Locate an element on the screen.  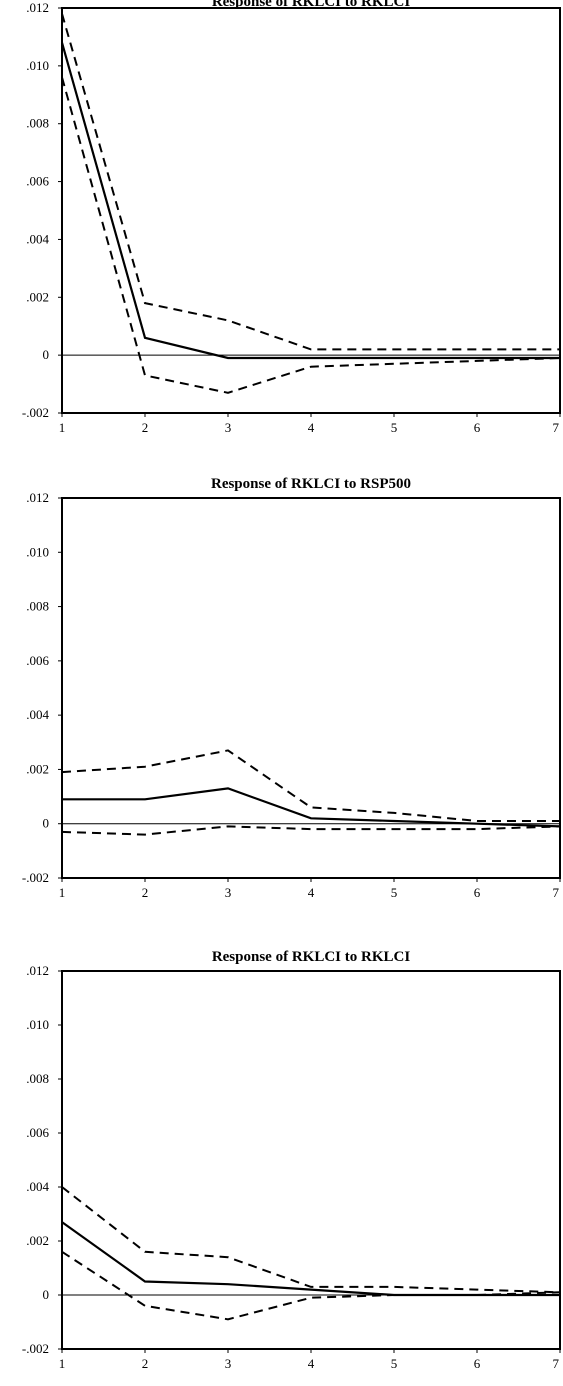
chart-title: Response of RKLCI to RSP500 is located at coordinates (311, 484).